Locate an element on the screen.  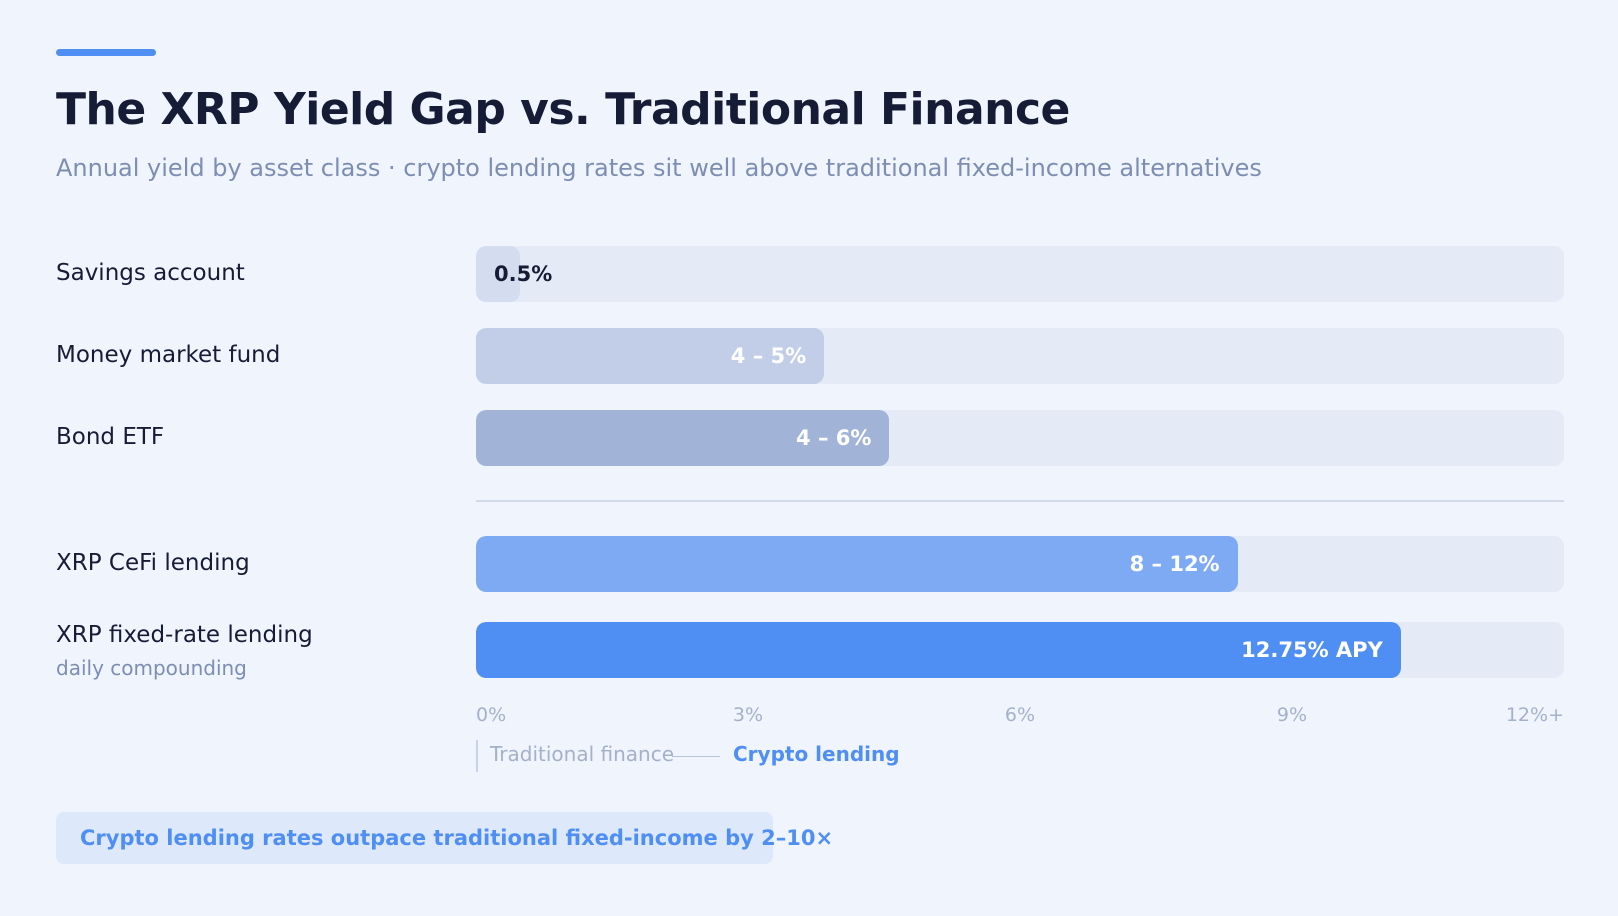
x-tick-label: 9% is located at coordinates (1292, 715).